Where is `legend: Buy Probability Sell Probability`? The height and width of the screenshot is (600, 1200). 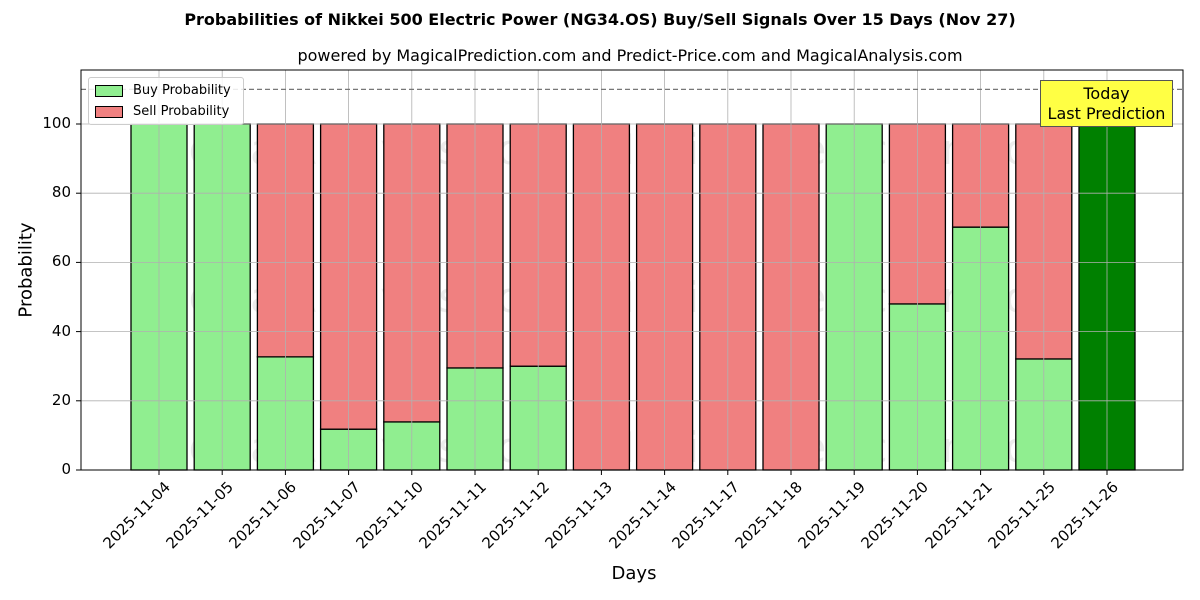 legend: Buy Probability Sell Probability is located at coordinates (166, 101).